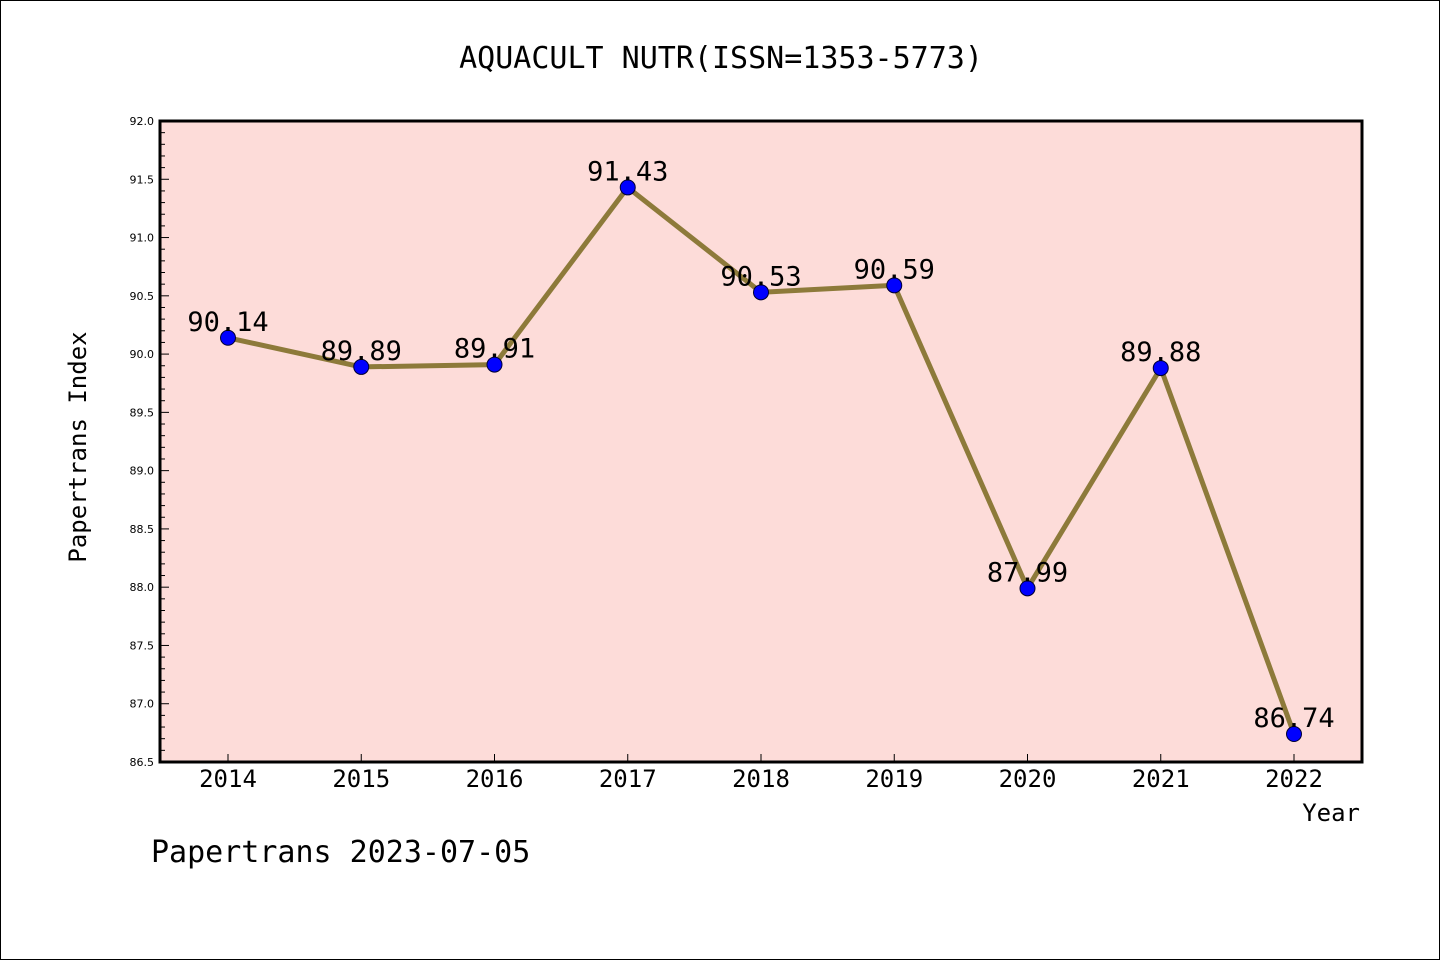  What do you see at coordinates (894, 779) in the screenshot?
I see `x-tick-label: 2019` at bounding box center [894, 779].